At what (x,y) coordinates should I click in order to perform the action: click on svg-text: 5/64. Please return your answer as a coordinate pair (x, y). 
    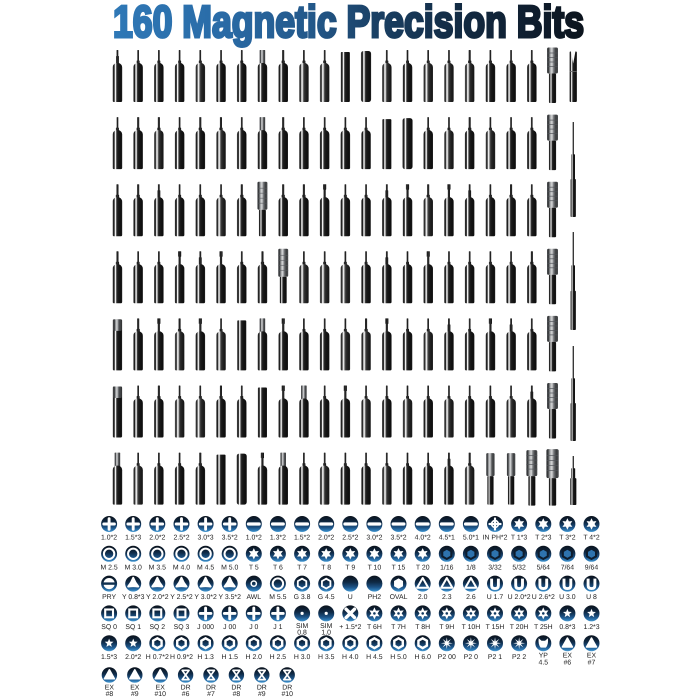
    Looking at the image, I should click on (544, 567).